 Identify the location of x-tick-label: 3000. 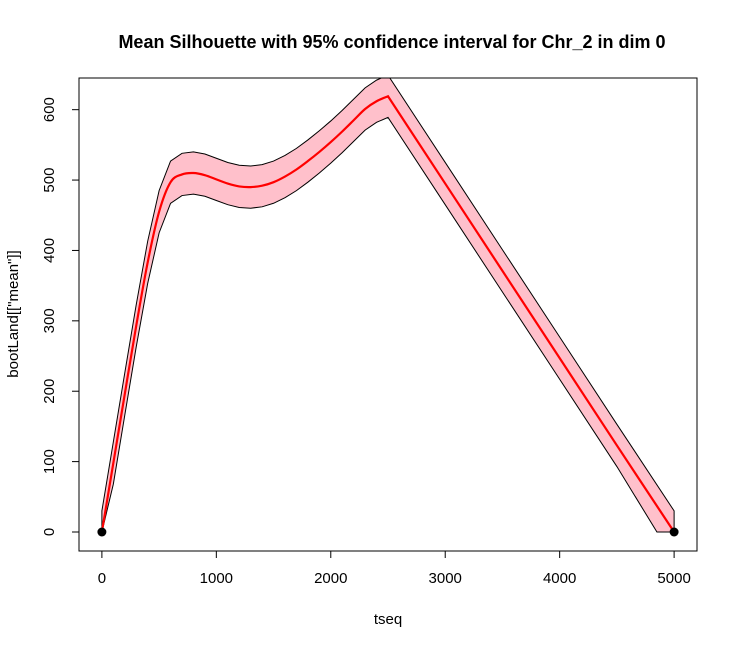
(445, 578).